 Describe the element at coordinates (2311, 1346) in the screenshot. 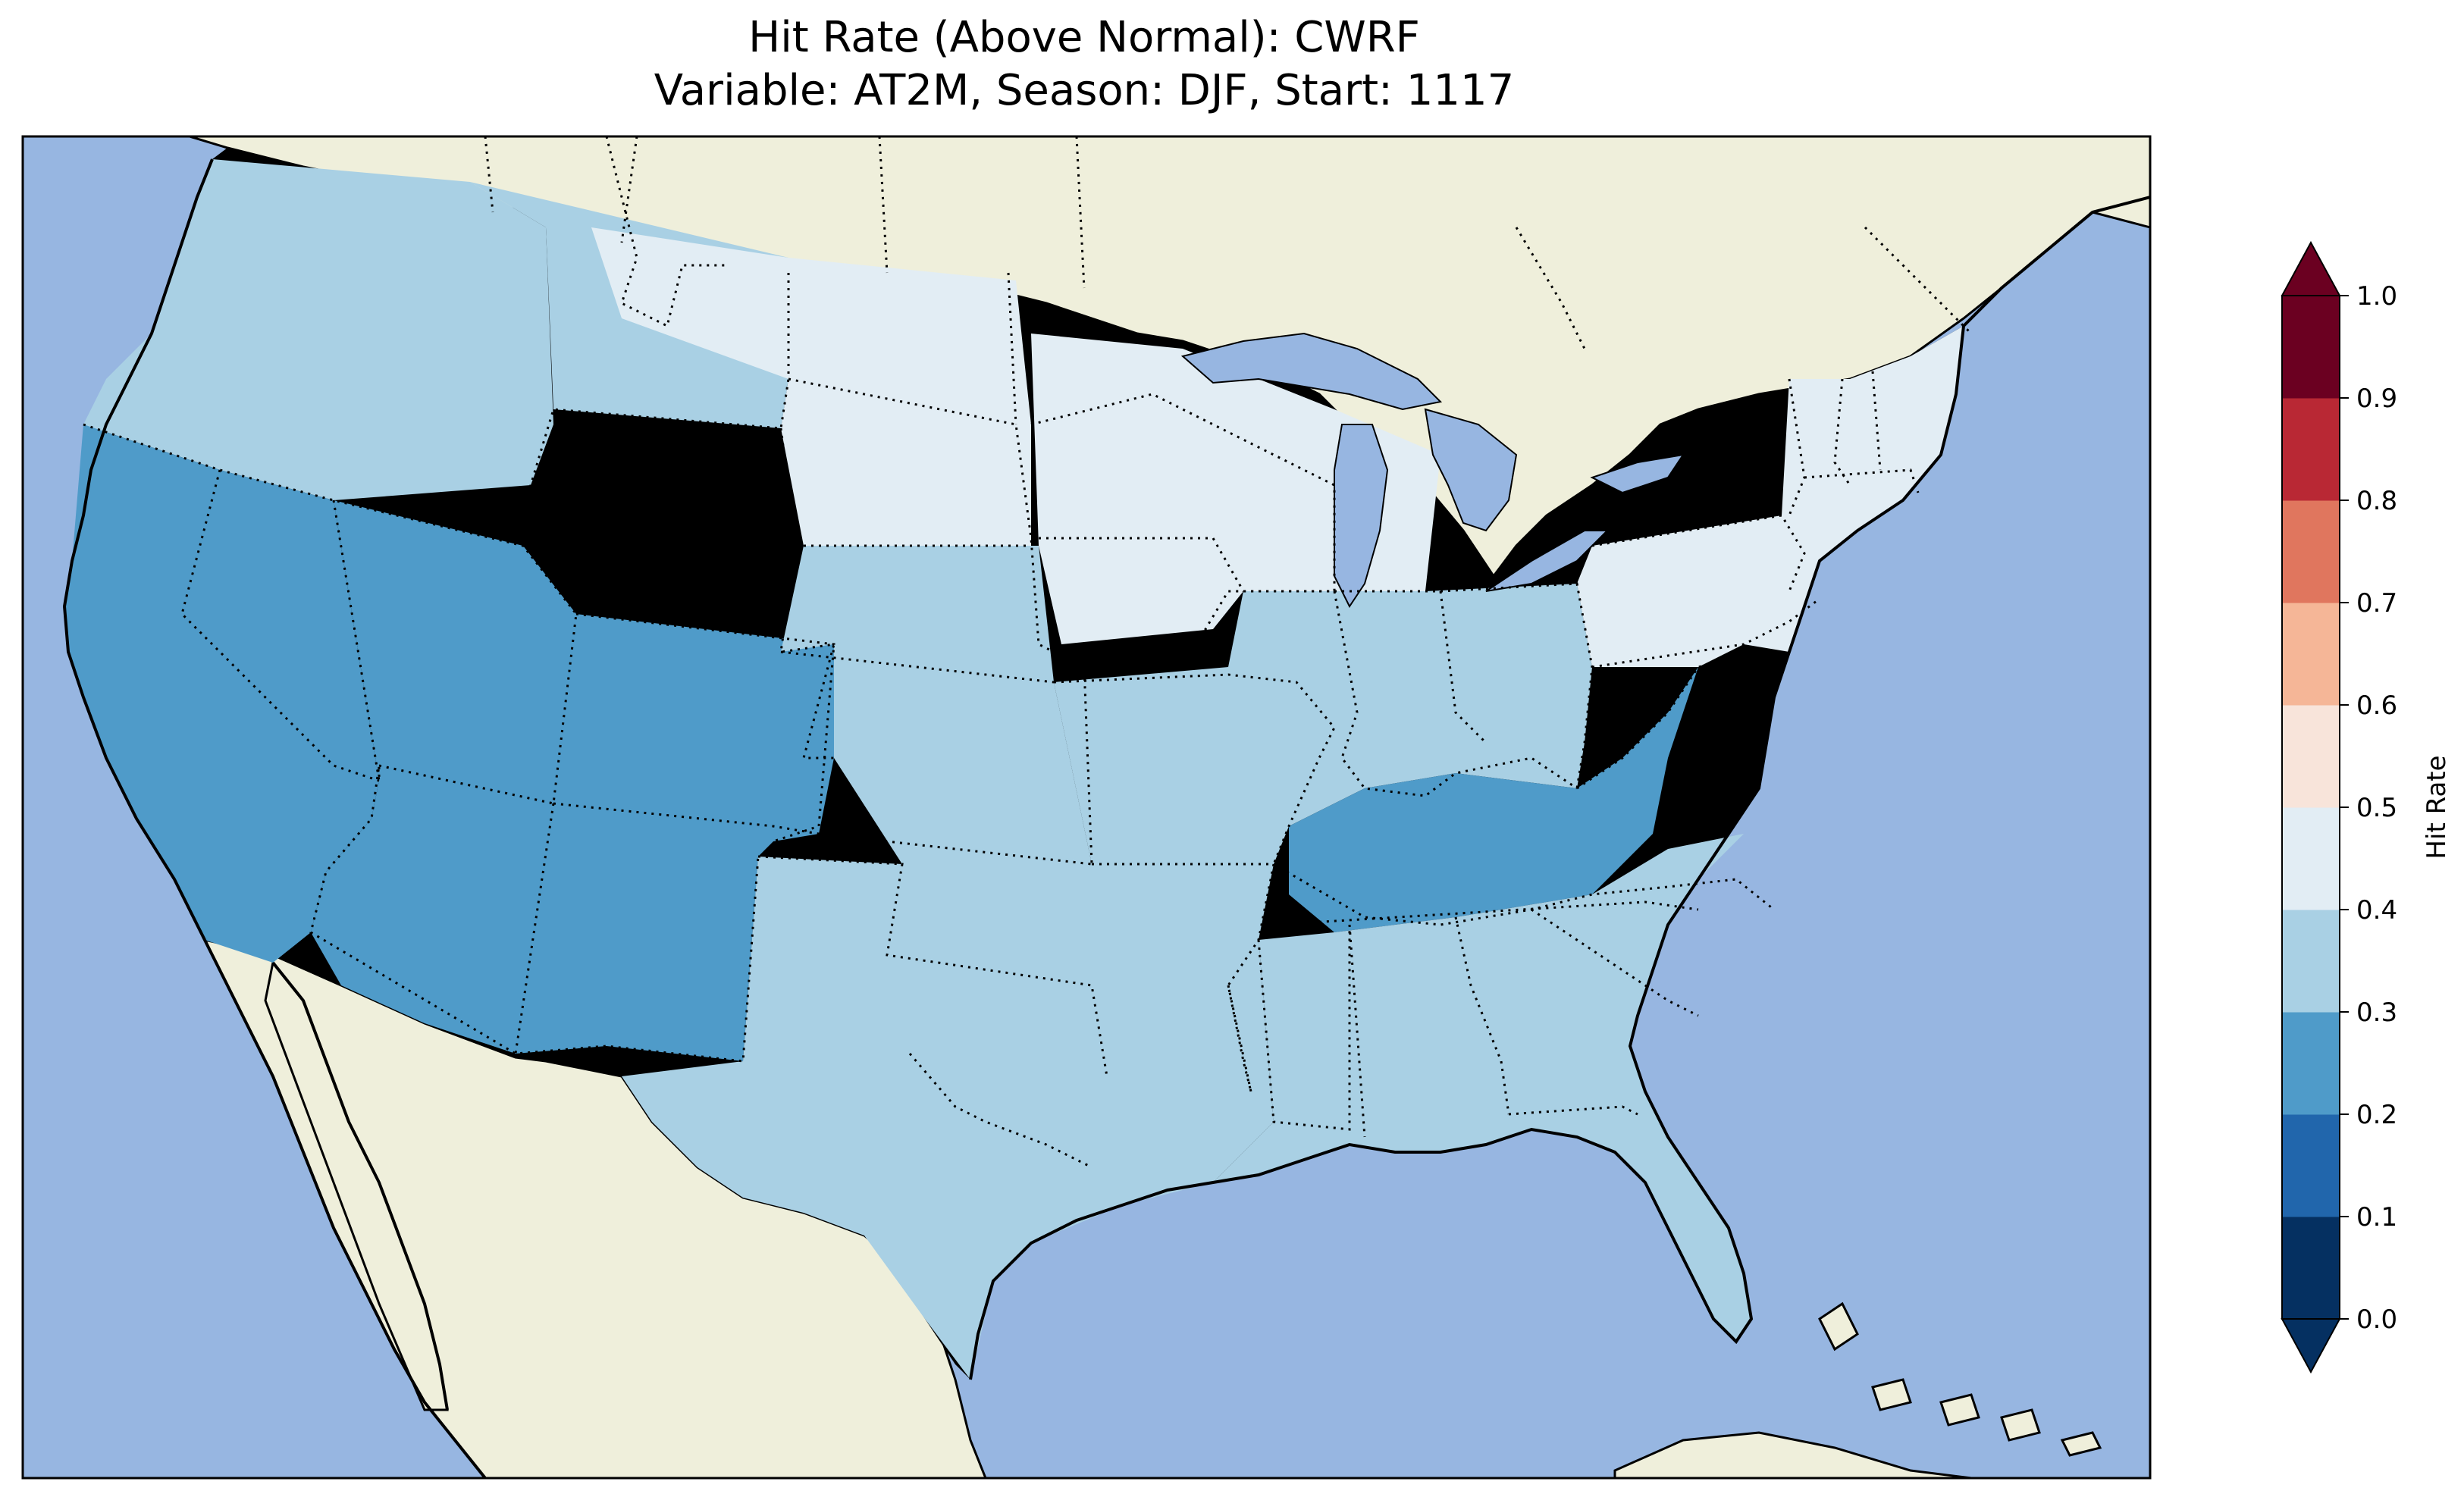

I see `colorbar-extend-min` at that location.